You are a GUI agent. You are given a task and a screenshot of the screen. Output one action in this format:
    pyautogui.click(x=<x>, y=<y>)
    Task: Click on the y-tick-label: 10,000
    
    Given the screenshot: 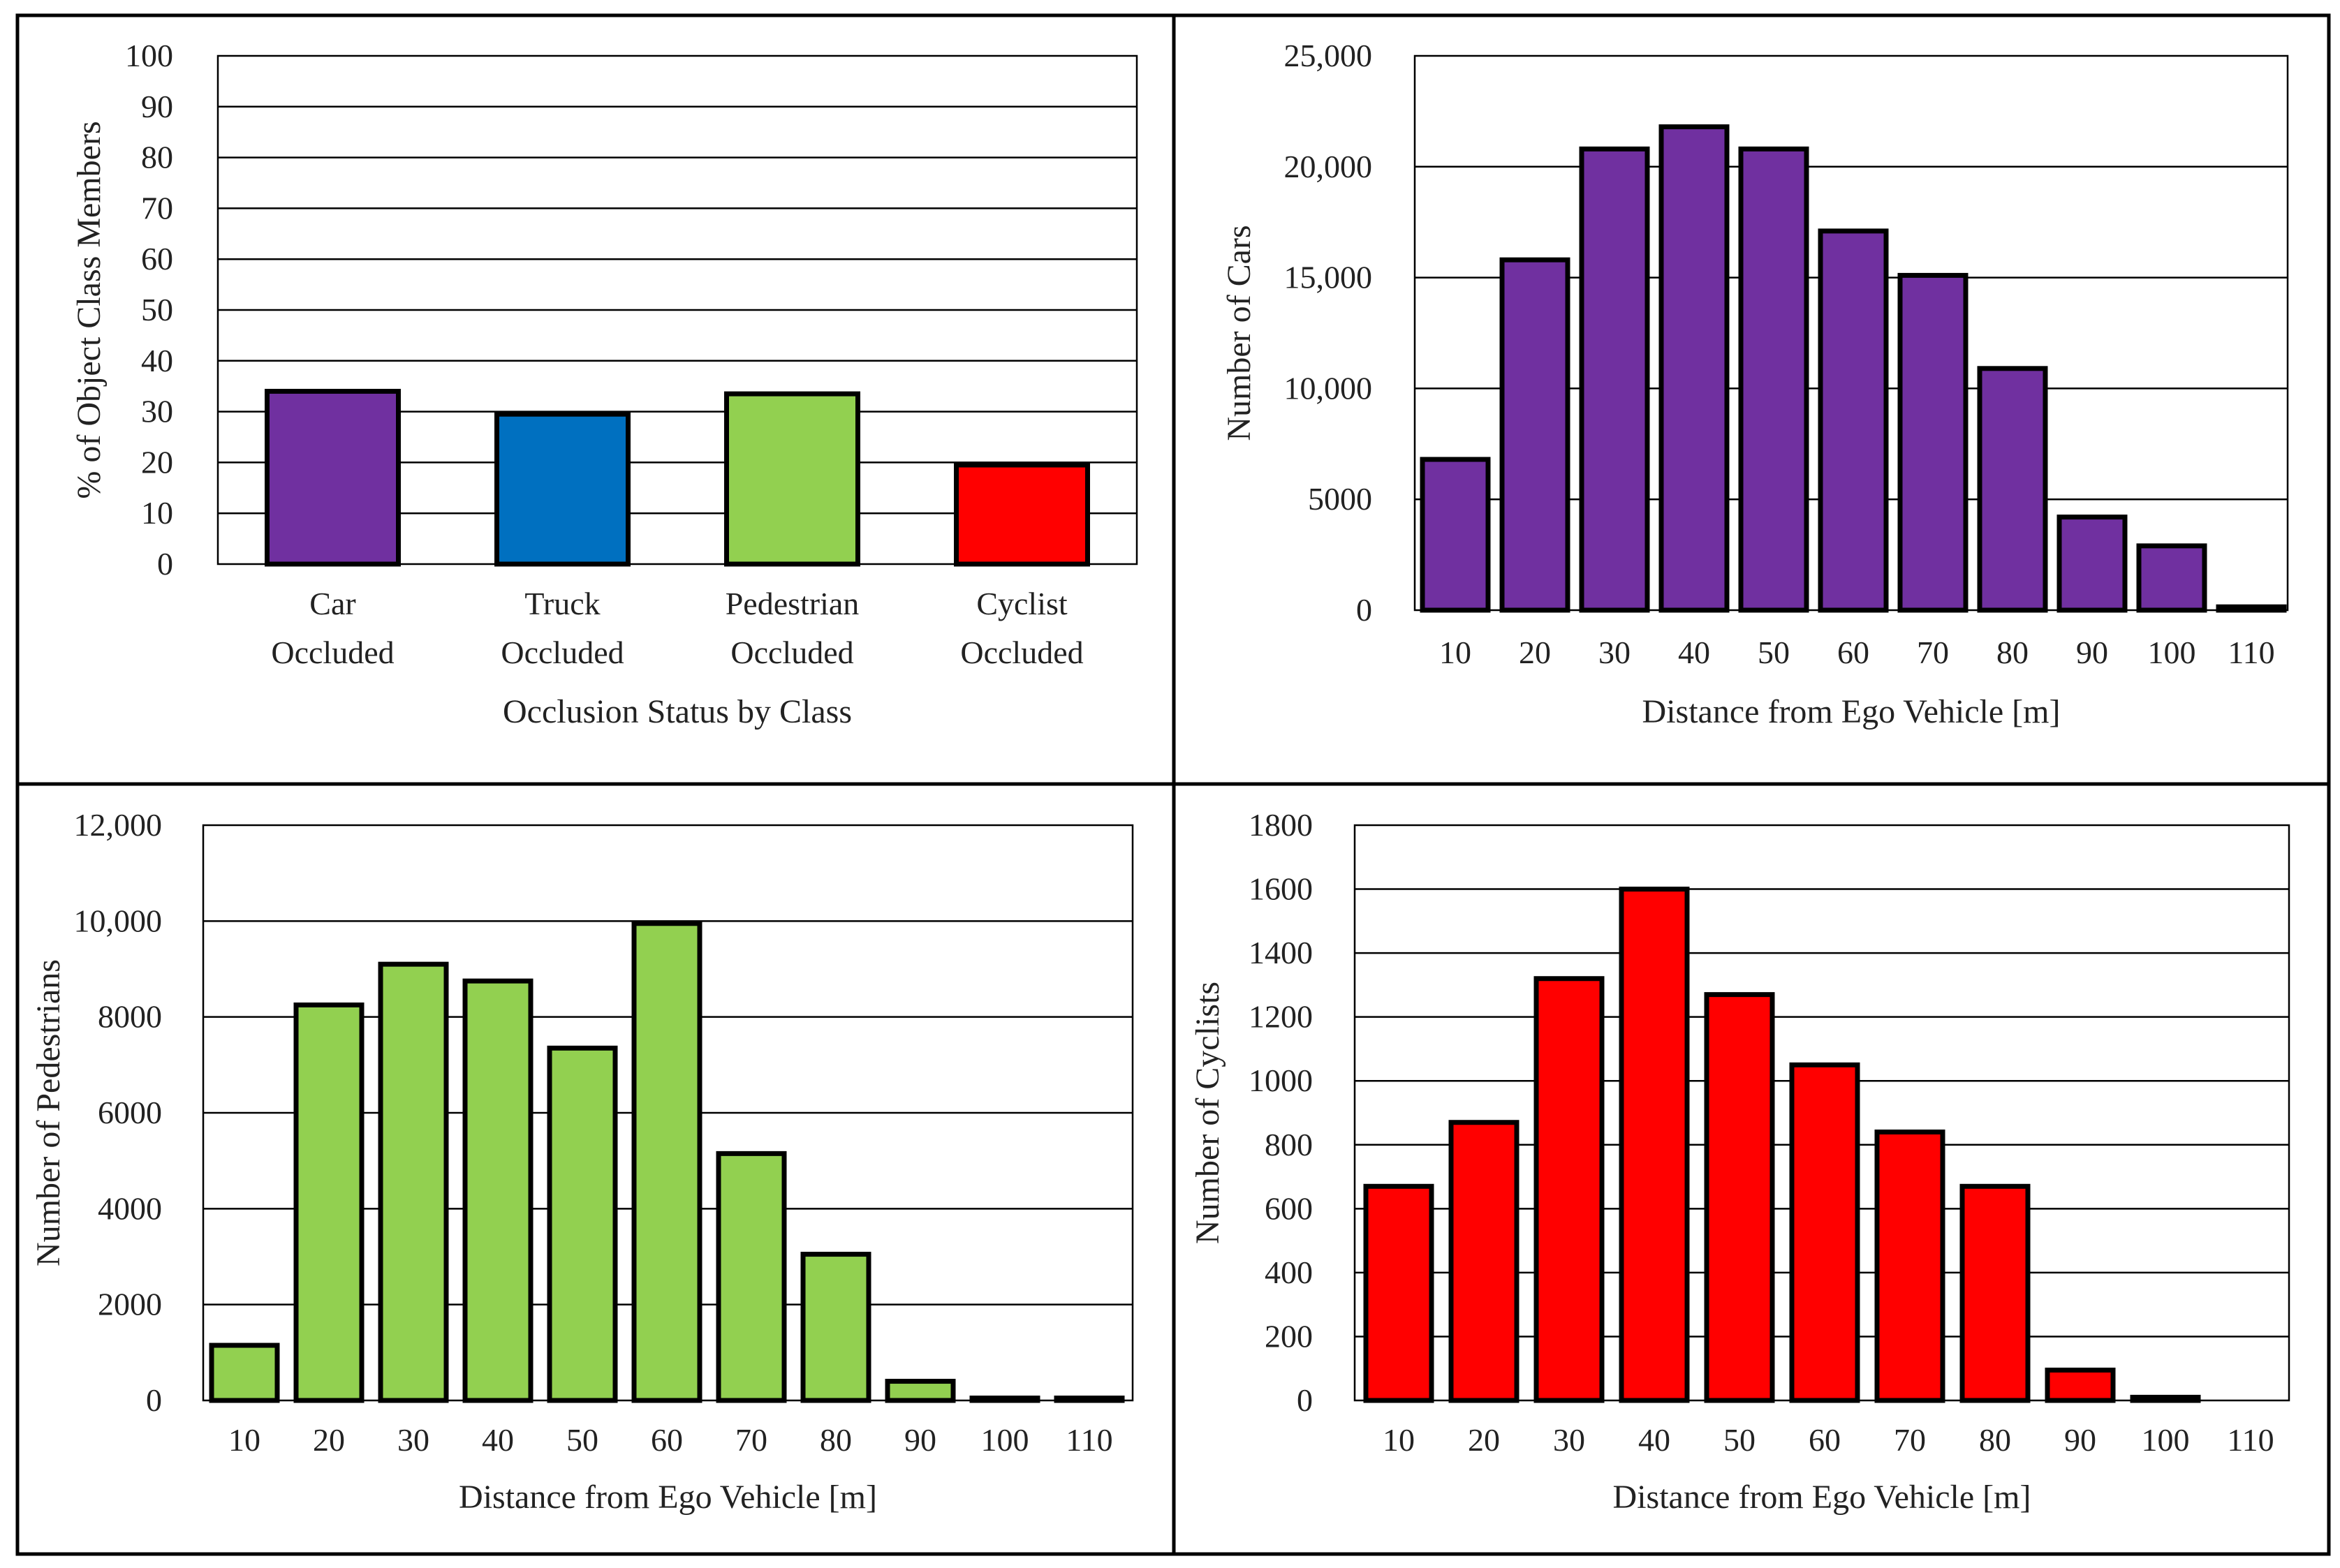 What is the action you would take?
    pyautogui.click(x=118, y=921)
    